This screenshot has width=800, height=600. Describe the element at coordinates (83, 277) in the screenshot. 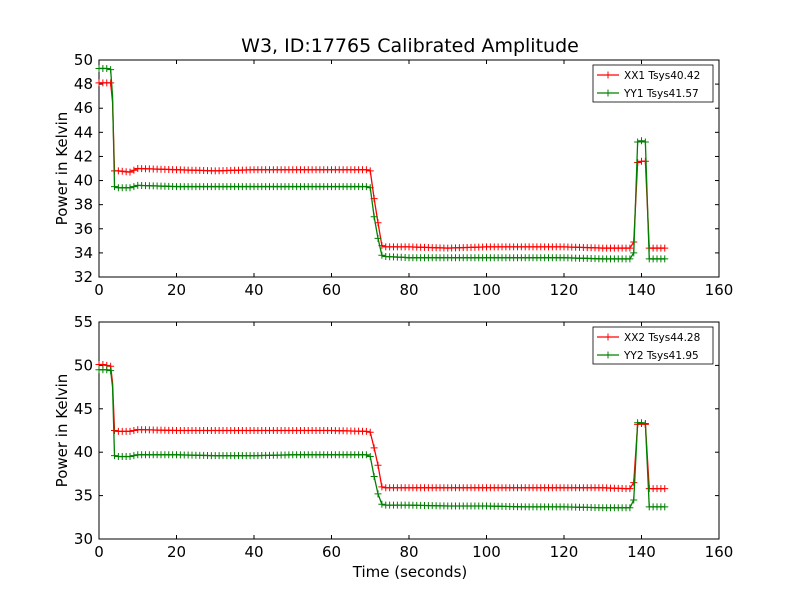

I see `y-tick-label: 32` at that location.